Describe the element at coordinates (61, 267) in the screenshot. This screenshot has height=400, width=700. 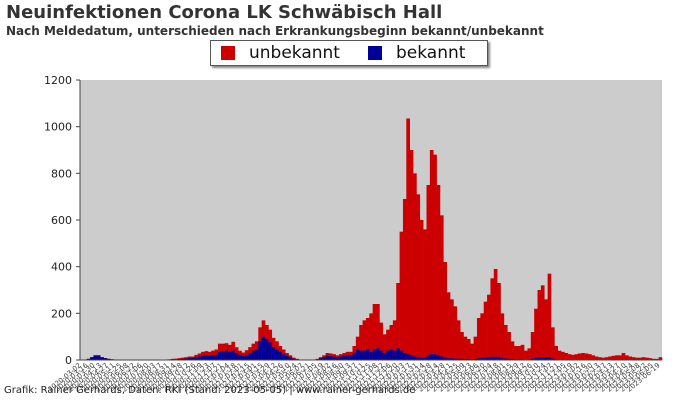
I see `y-tick-label: 400` at that location.